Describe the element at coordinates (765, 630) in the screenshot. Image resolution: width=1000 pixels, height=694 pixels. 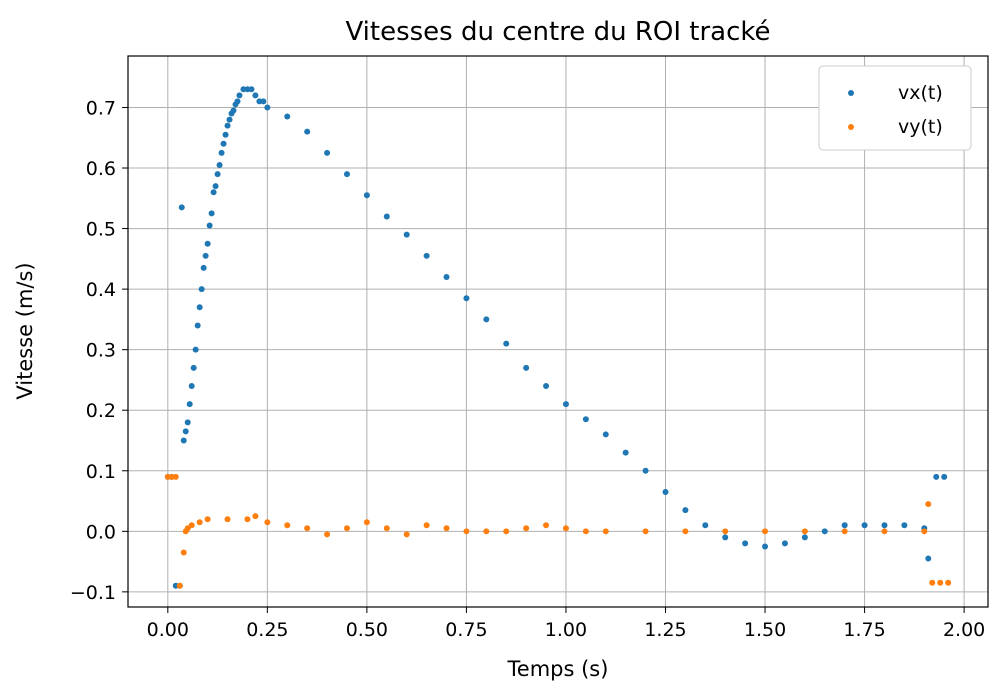
I see `x-tick-label: 1.50` at that location.